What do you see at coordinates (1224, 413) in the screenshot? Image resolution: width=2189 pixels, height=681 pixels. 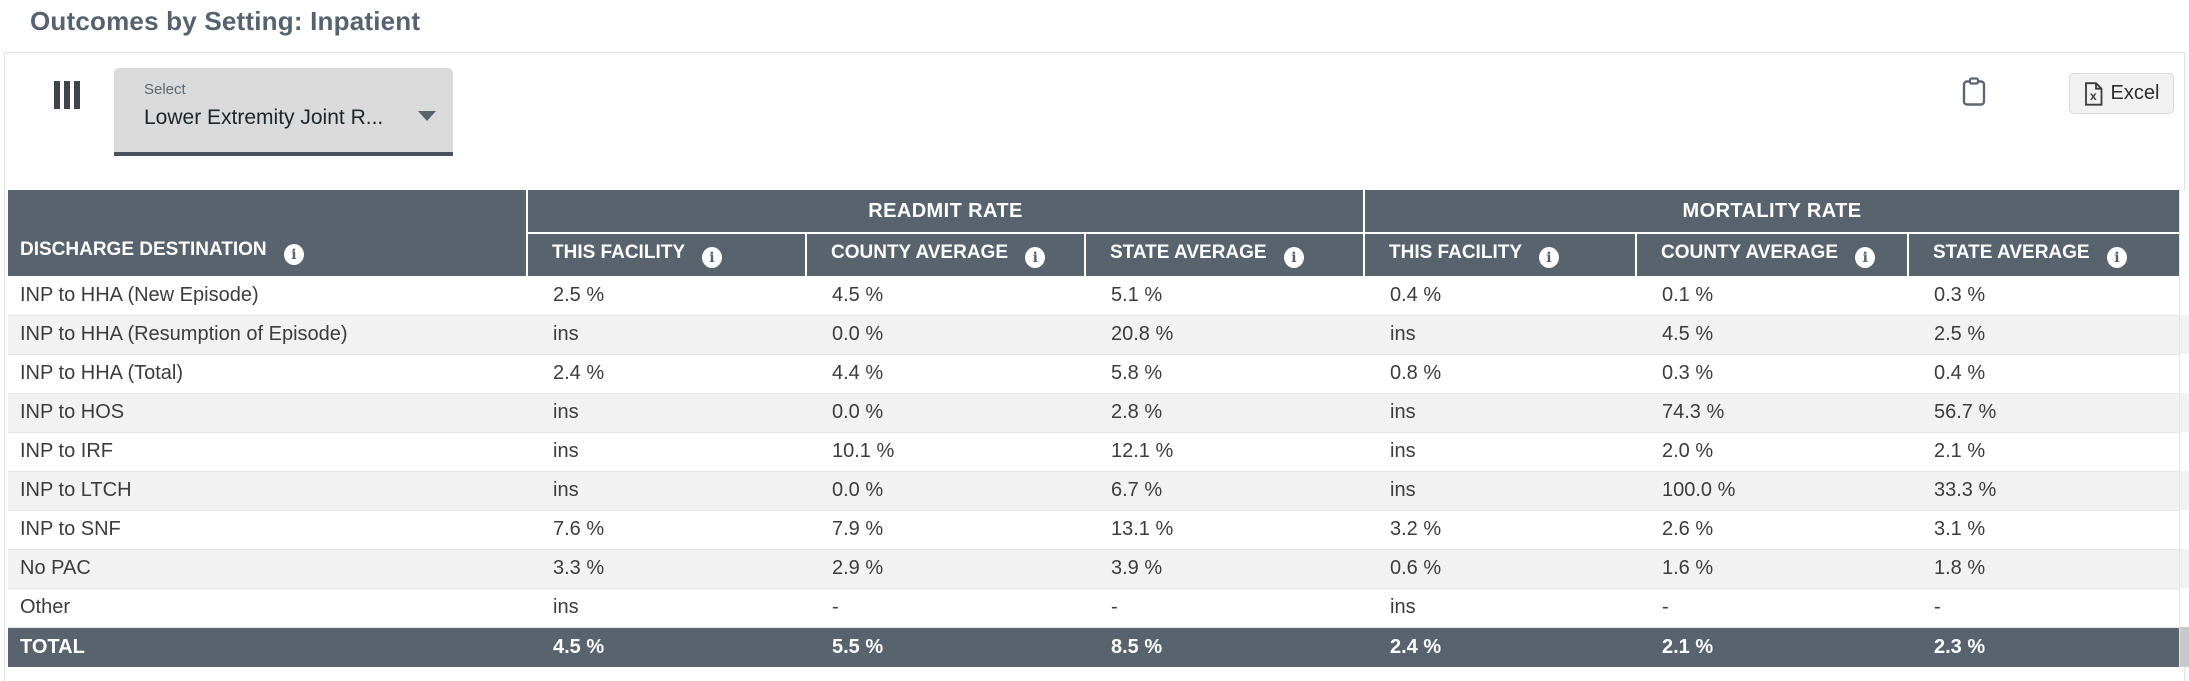 I see `cell-value: 2.8 %` at bounding box center [1224, 413].